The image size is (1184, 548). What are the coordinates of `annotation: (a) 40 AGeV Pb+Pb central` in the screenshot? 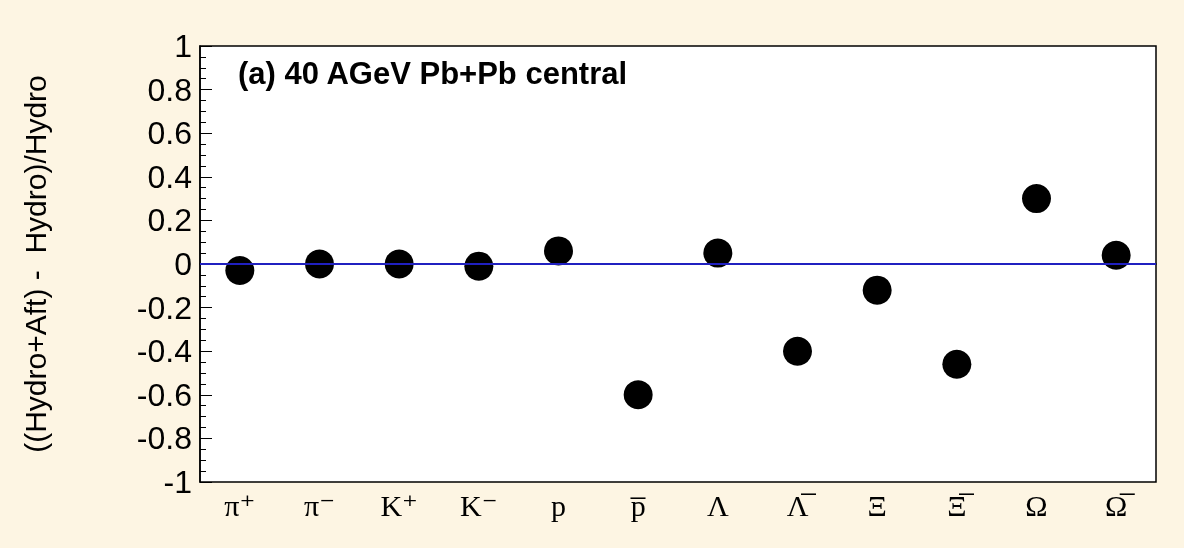 It's located at (433, 73).